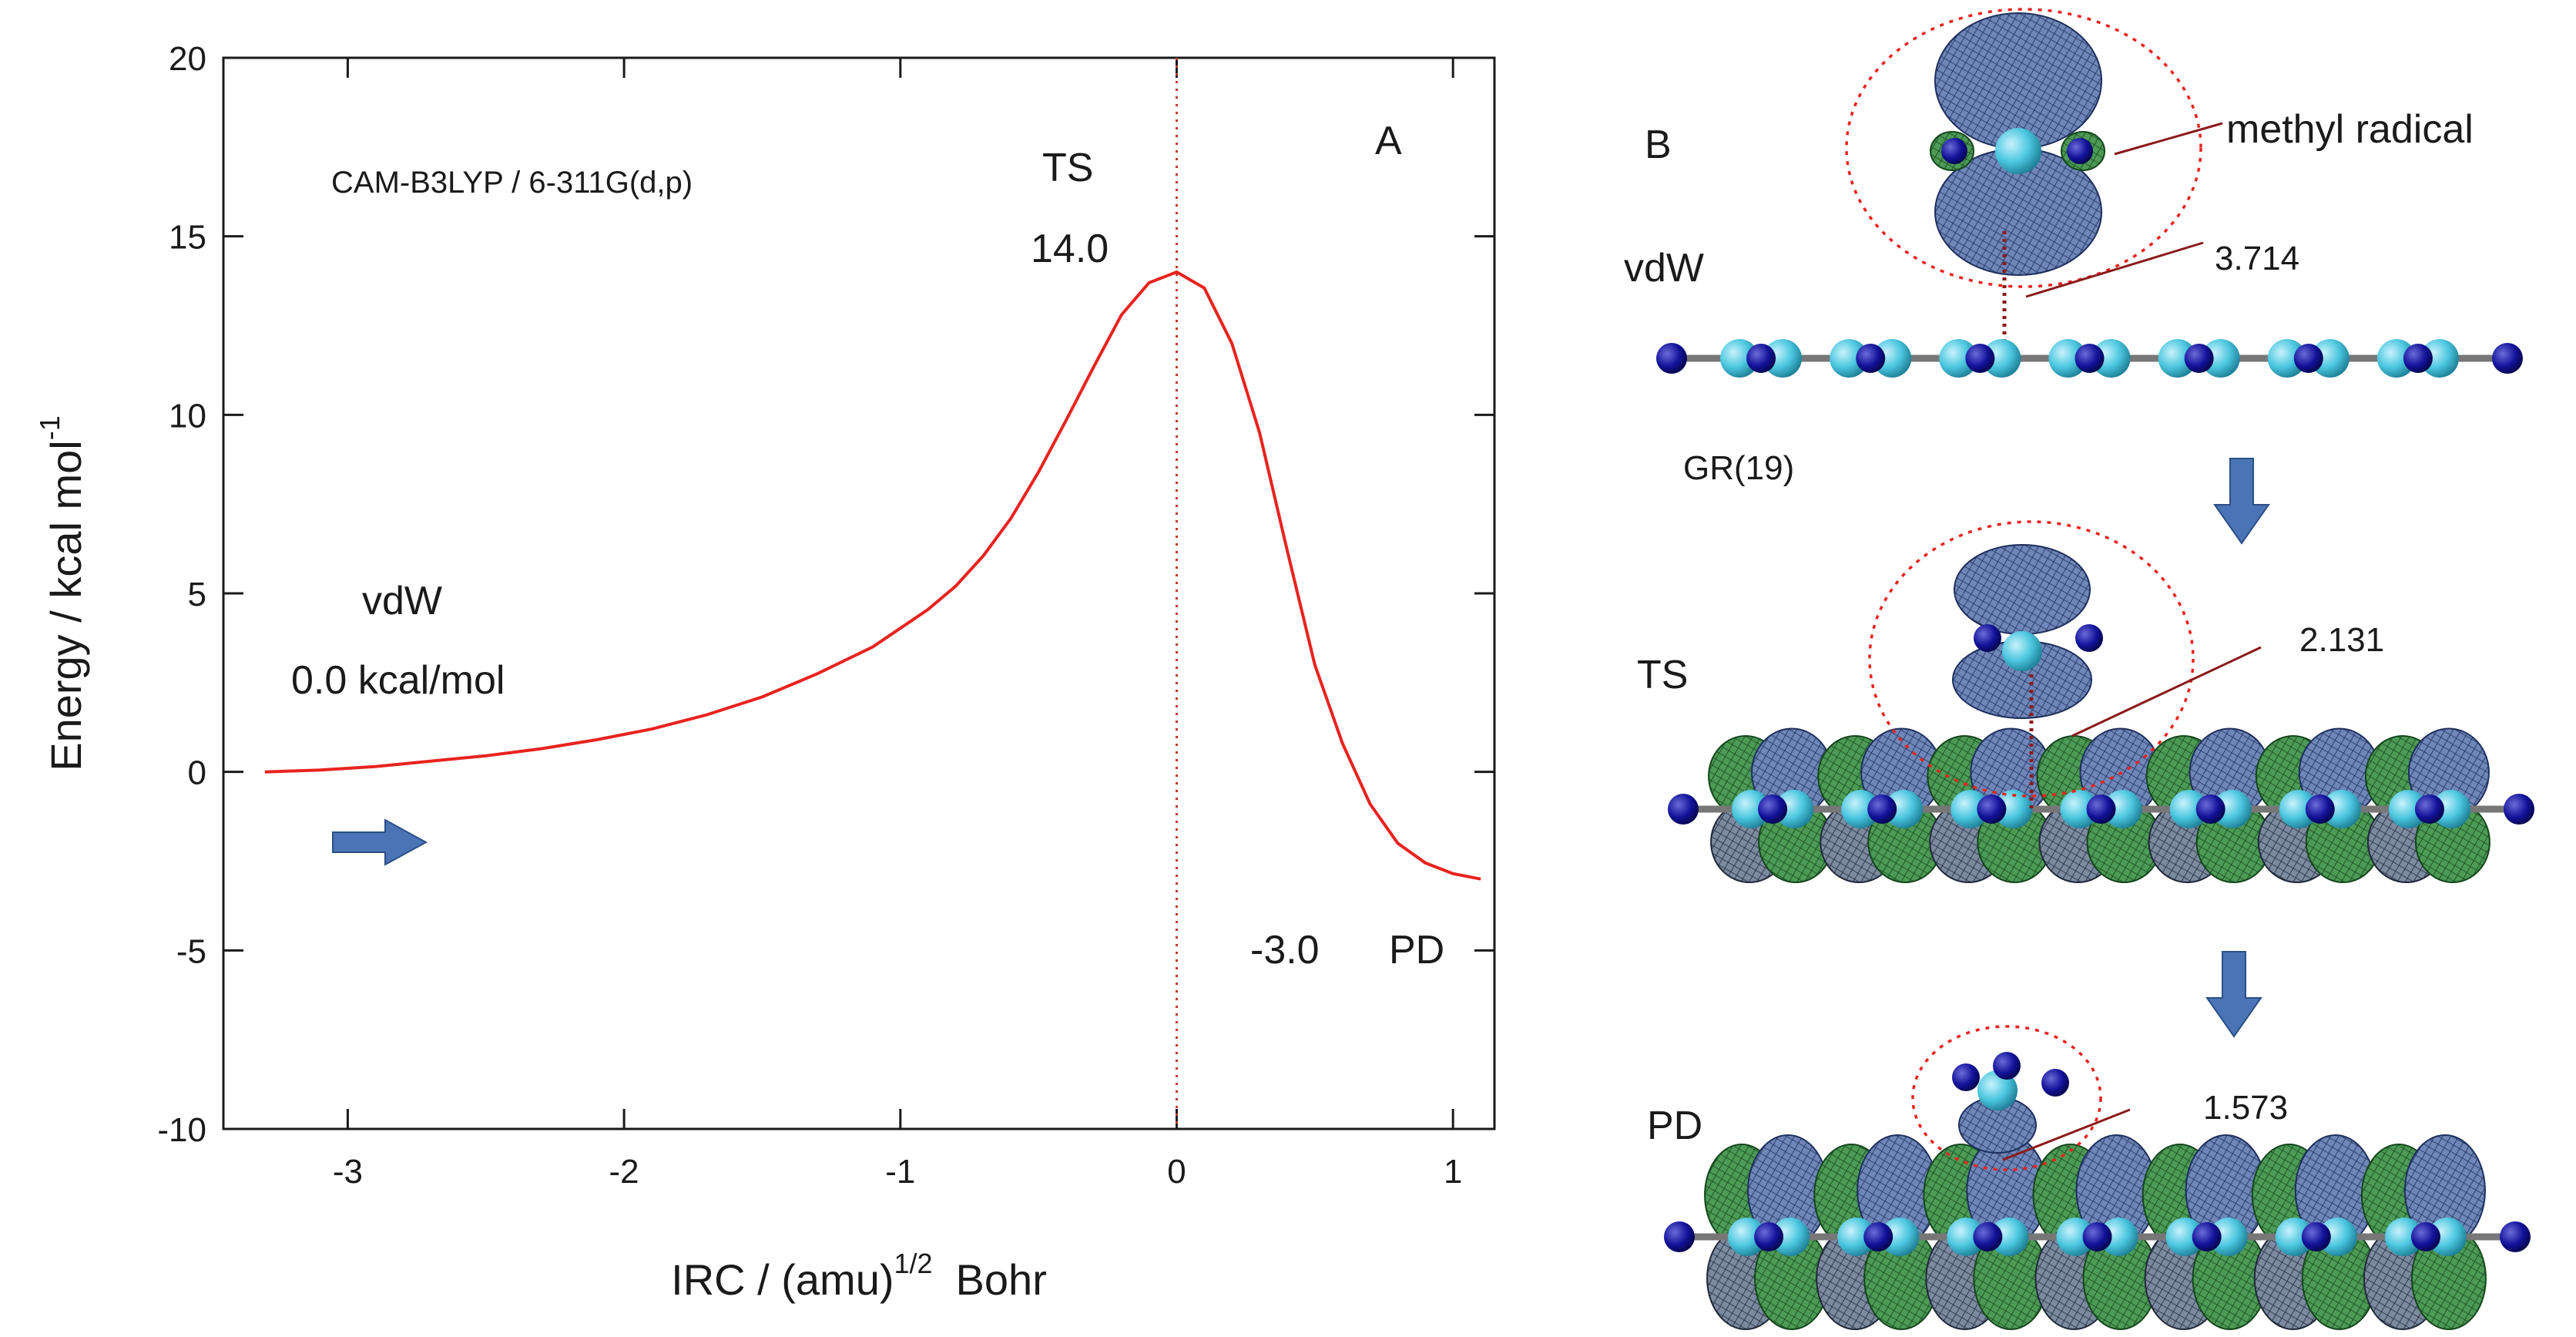 This screenshot has width=2576, height=1337. Describe the element at coordinates (2233, 994) in the screenshot. I see `down-arrow-icon` at that location.